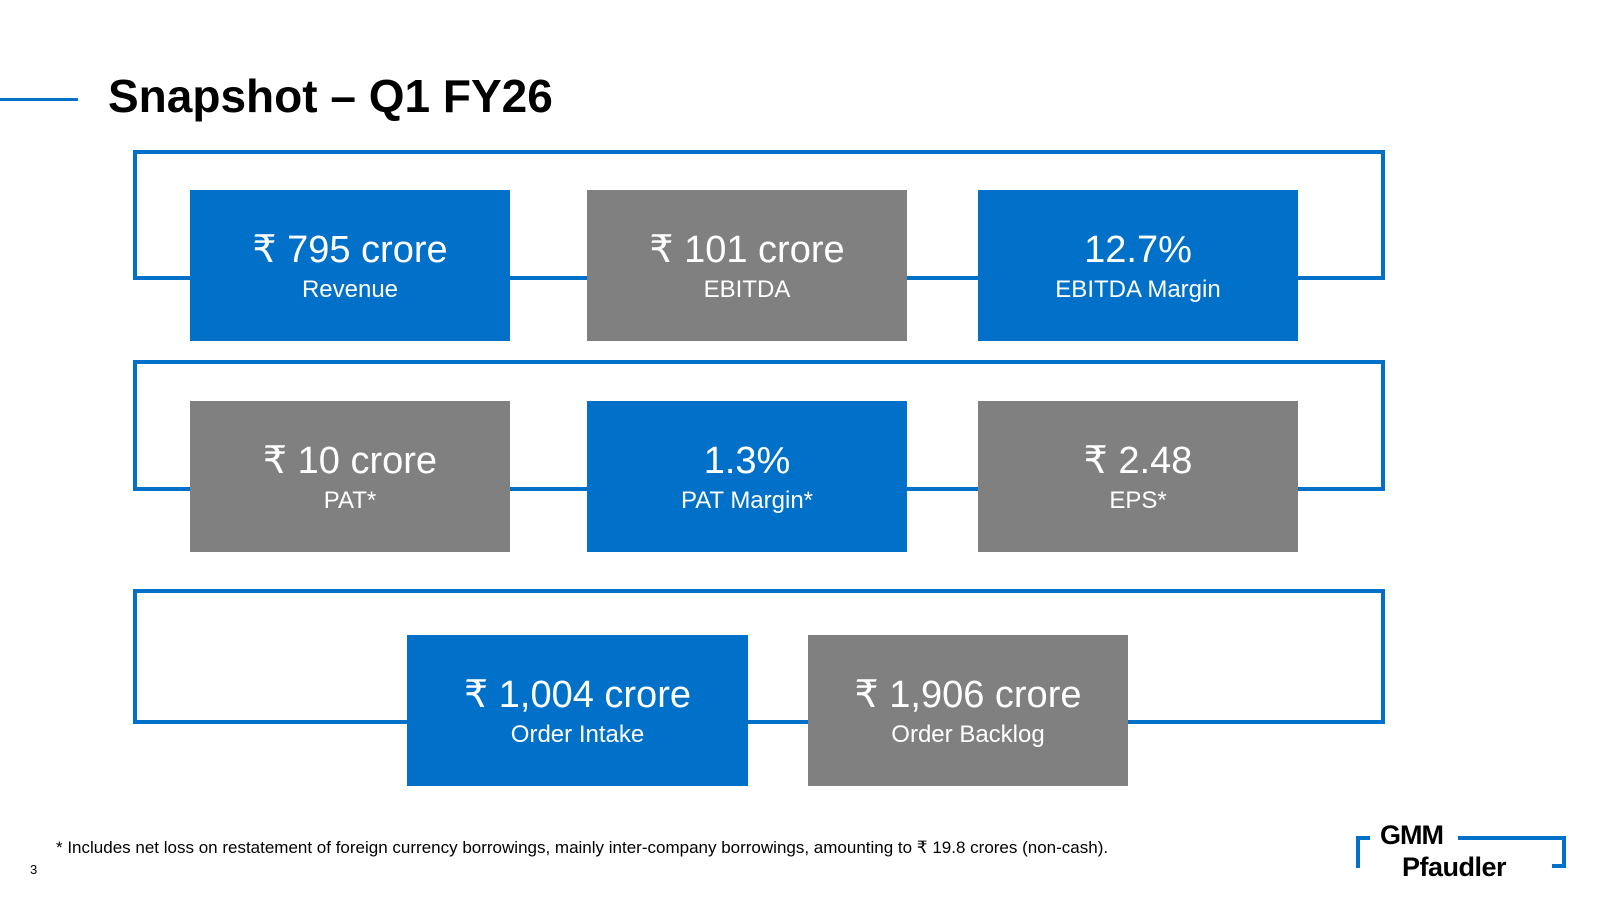 The width and height of the screenshot is (1600, 899). What do you see at coordinates (1138, 249) in the screenshot?
I see `kpi-value: 12.7%` at bounding box center [1138, 249].